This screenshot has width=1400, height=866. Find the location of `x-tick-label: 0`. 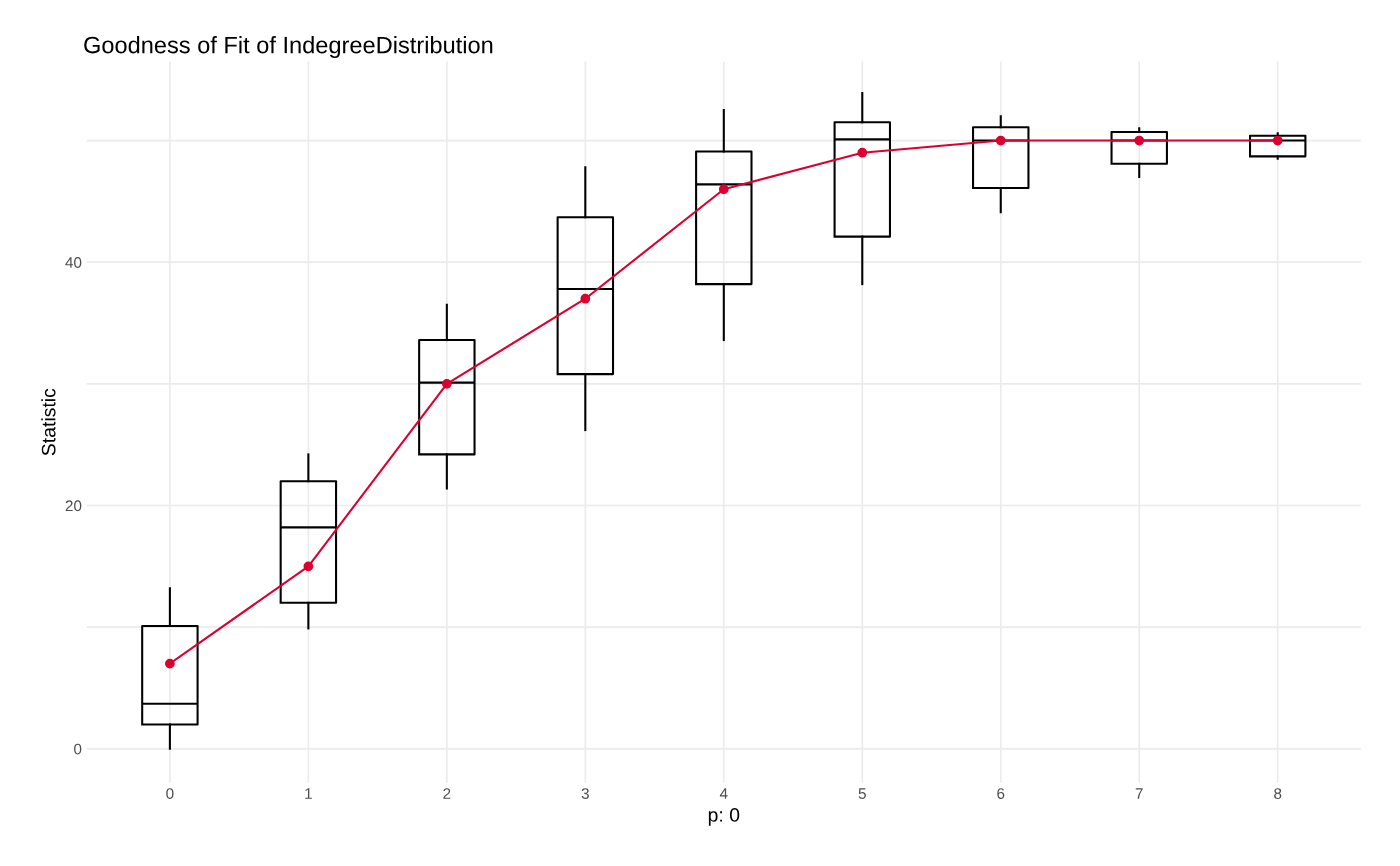

x-tick-label: 0 is located at coordinates (170, 793).